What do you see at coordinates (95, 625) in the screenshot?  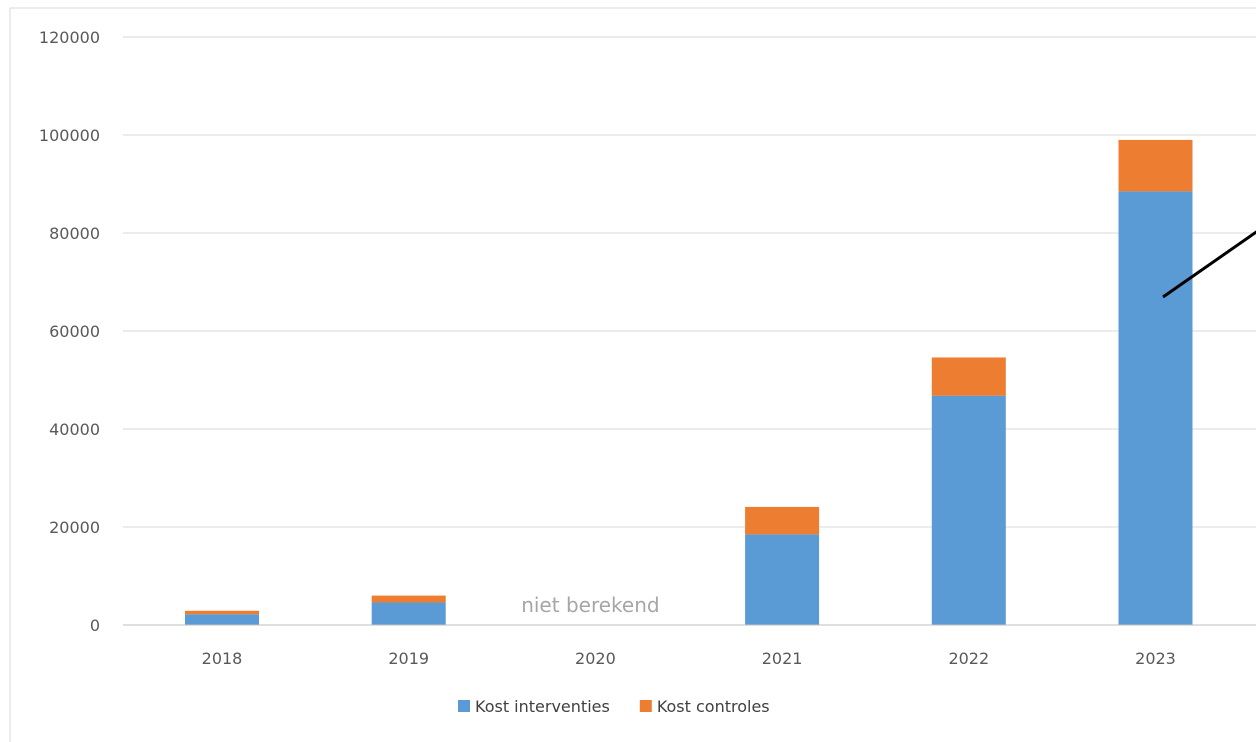 I see `y-tick-label: 0` at bounding box center [95, 625].